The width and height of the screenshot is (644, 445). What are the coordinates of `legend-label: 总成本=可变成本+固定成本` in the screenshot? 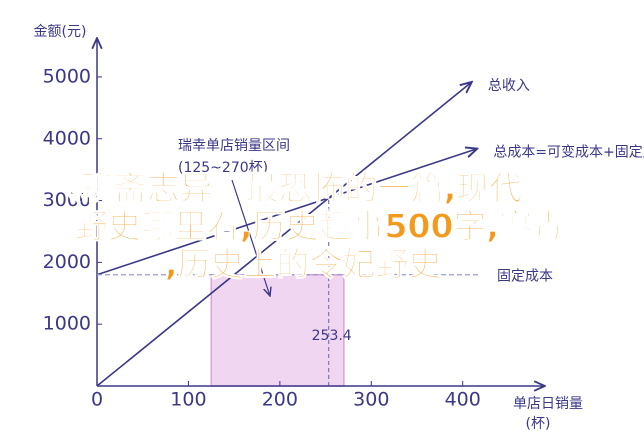 It's located at (568, 153).